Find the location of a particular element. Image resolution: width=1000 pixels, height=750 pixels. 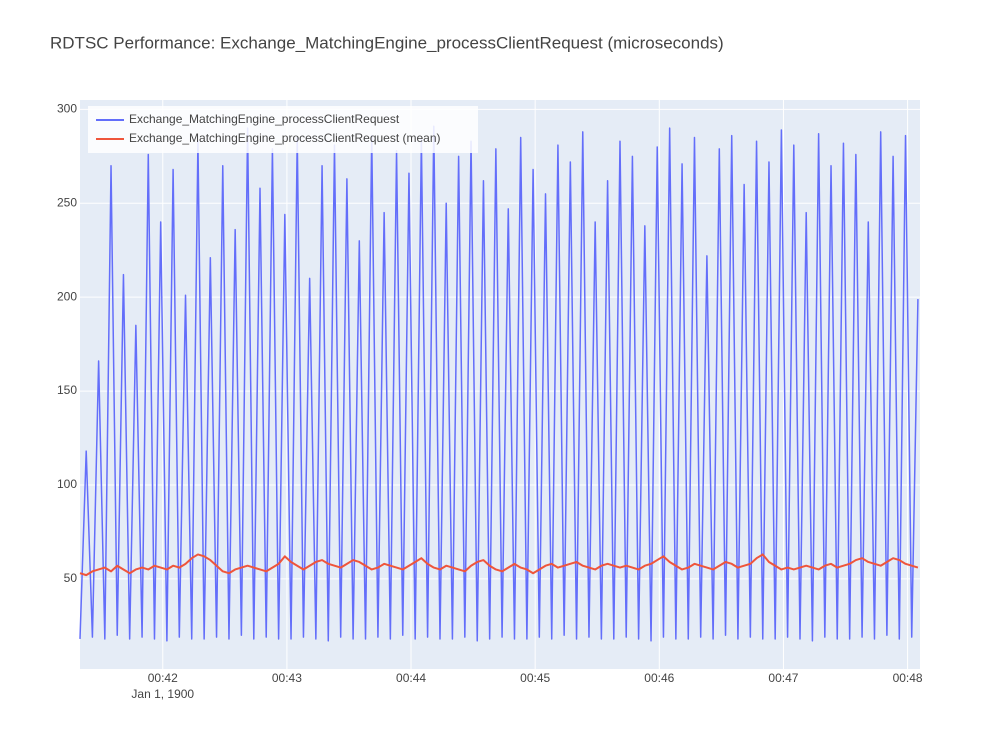

y-tick-label: 100 is located at coordinates (67, 484).